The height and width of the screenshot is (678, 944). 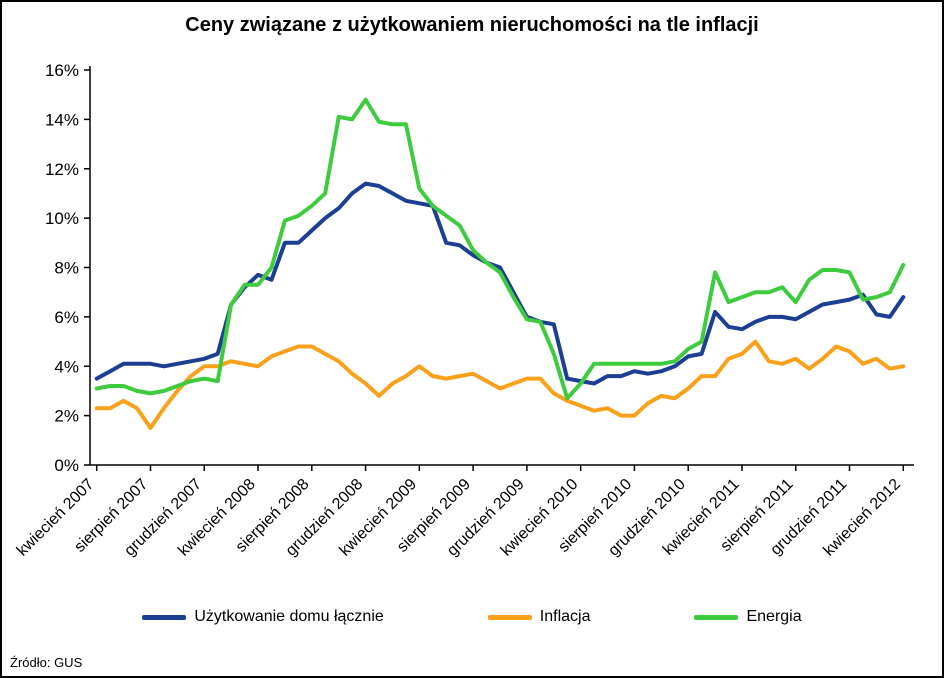 What do you see at coordinates (62, 218) in the screenshot?
I see `y-tick-label: 10%` at bounding box center [62, 218].